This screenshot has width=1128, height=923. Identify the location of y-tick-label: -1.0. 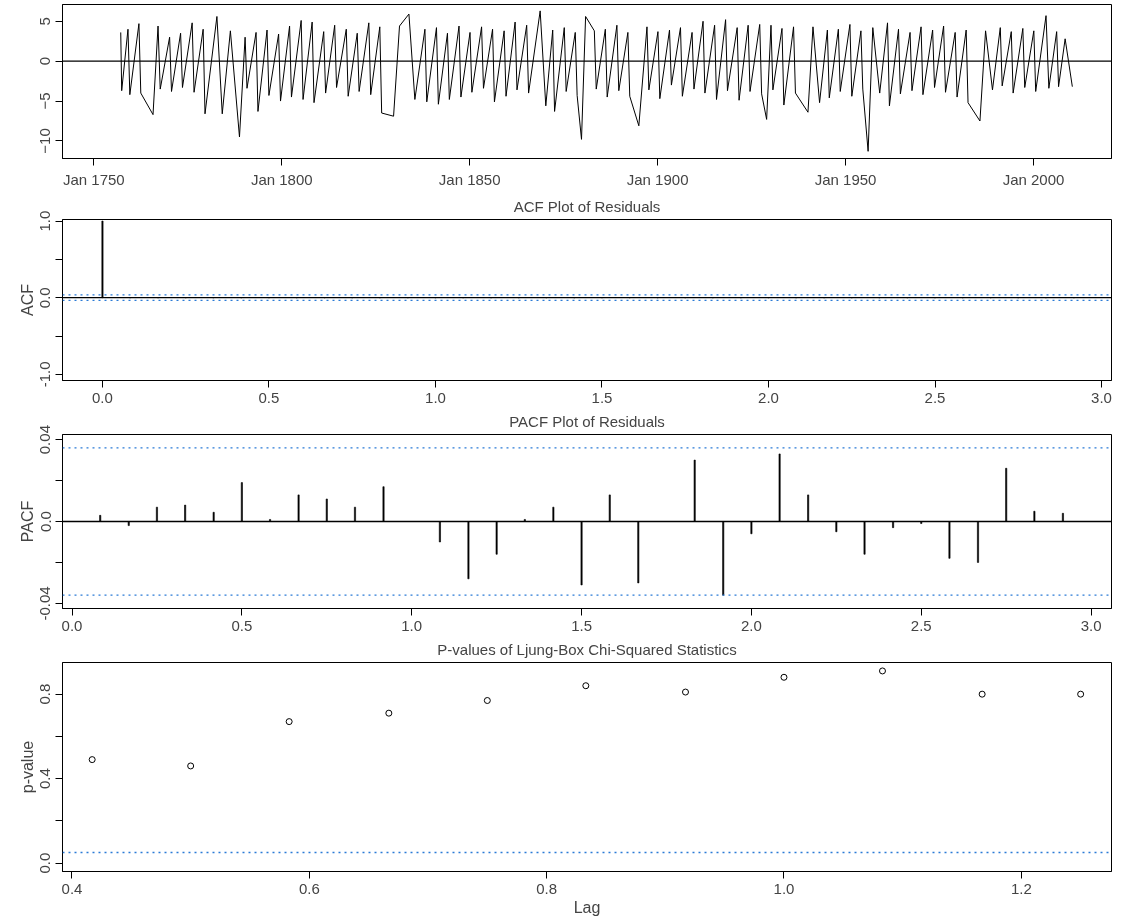
(45, 374).